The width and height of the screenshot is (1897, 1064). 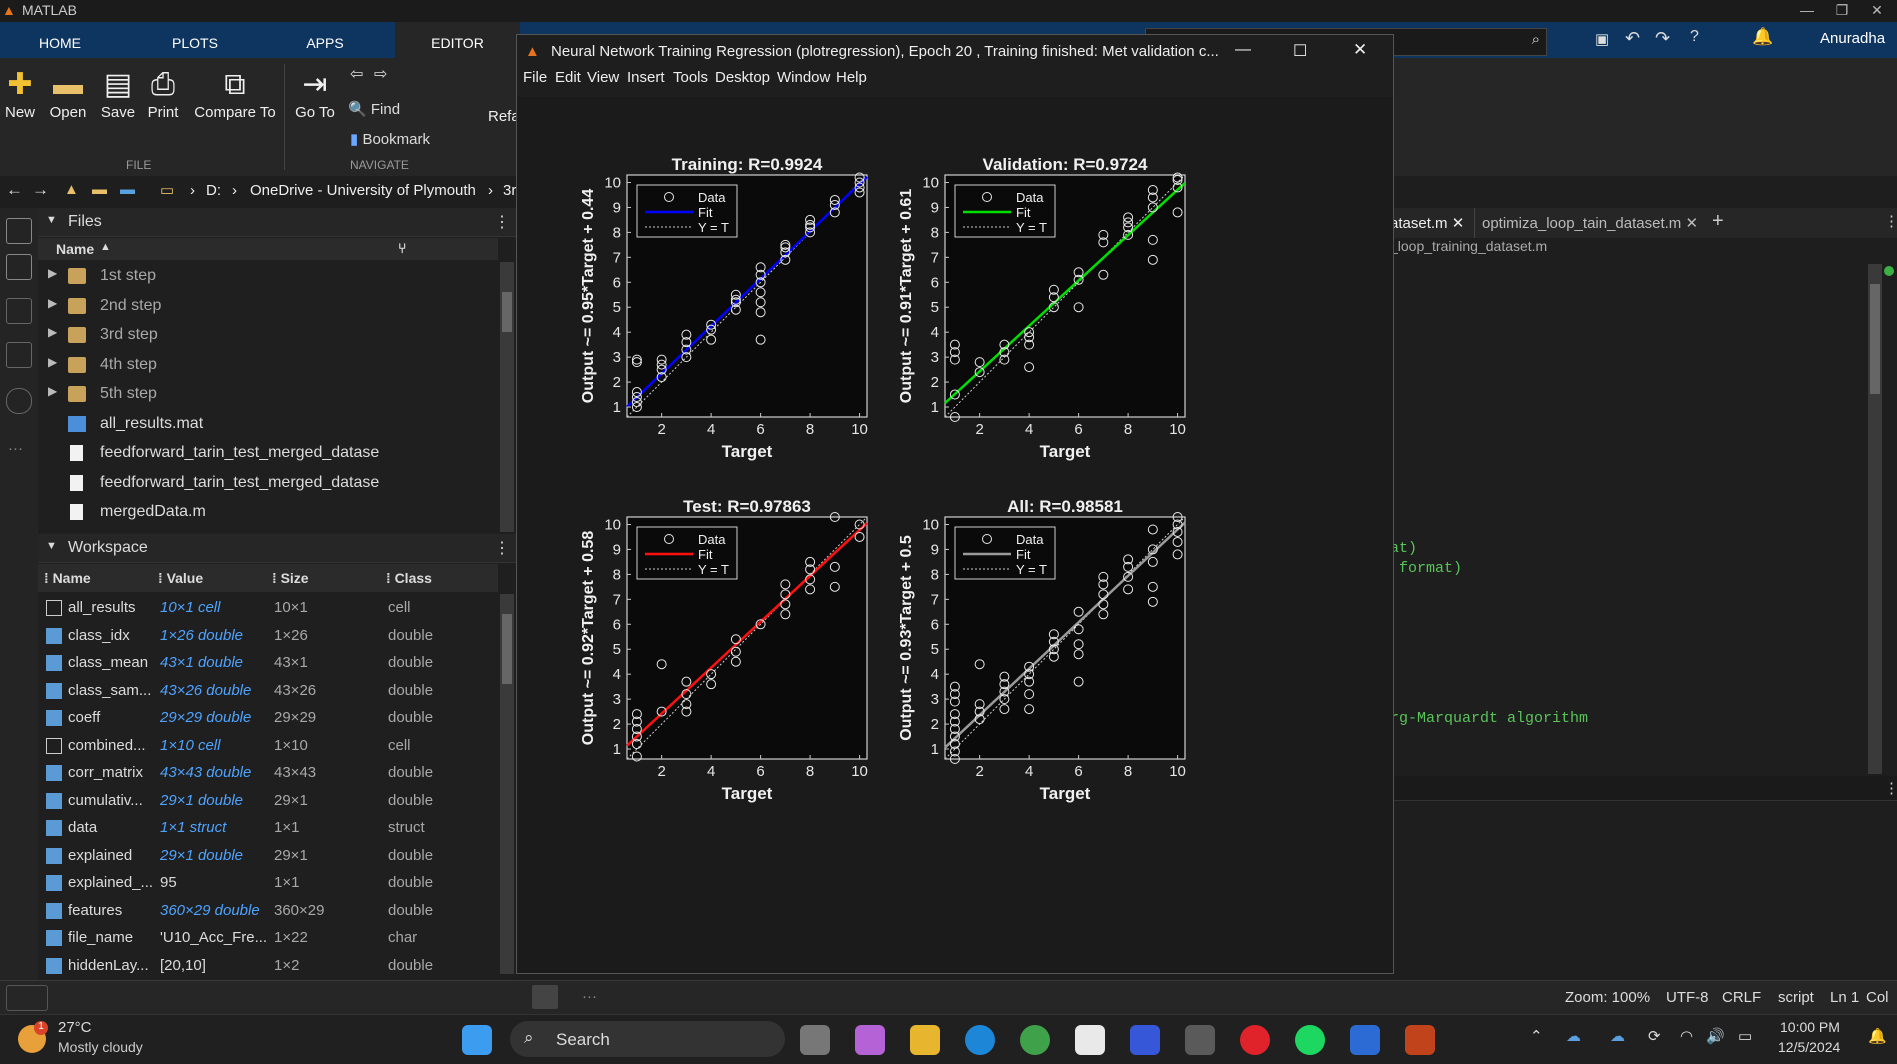 What do you see at coordinates (19, 311) in the screenshot?
I see `history-icon` at bounding box center [19, 311].